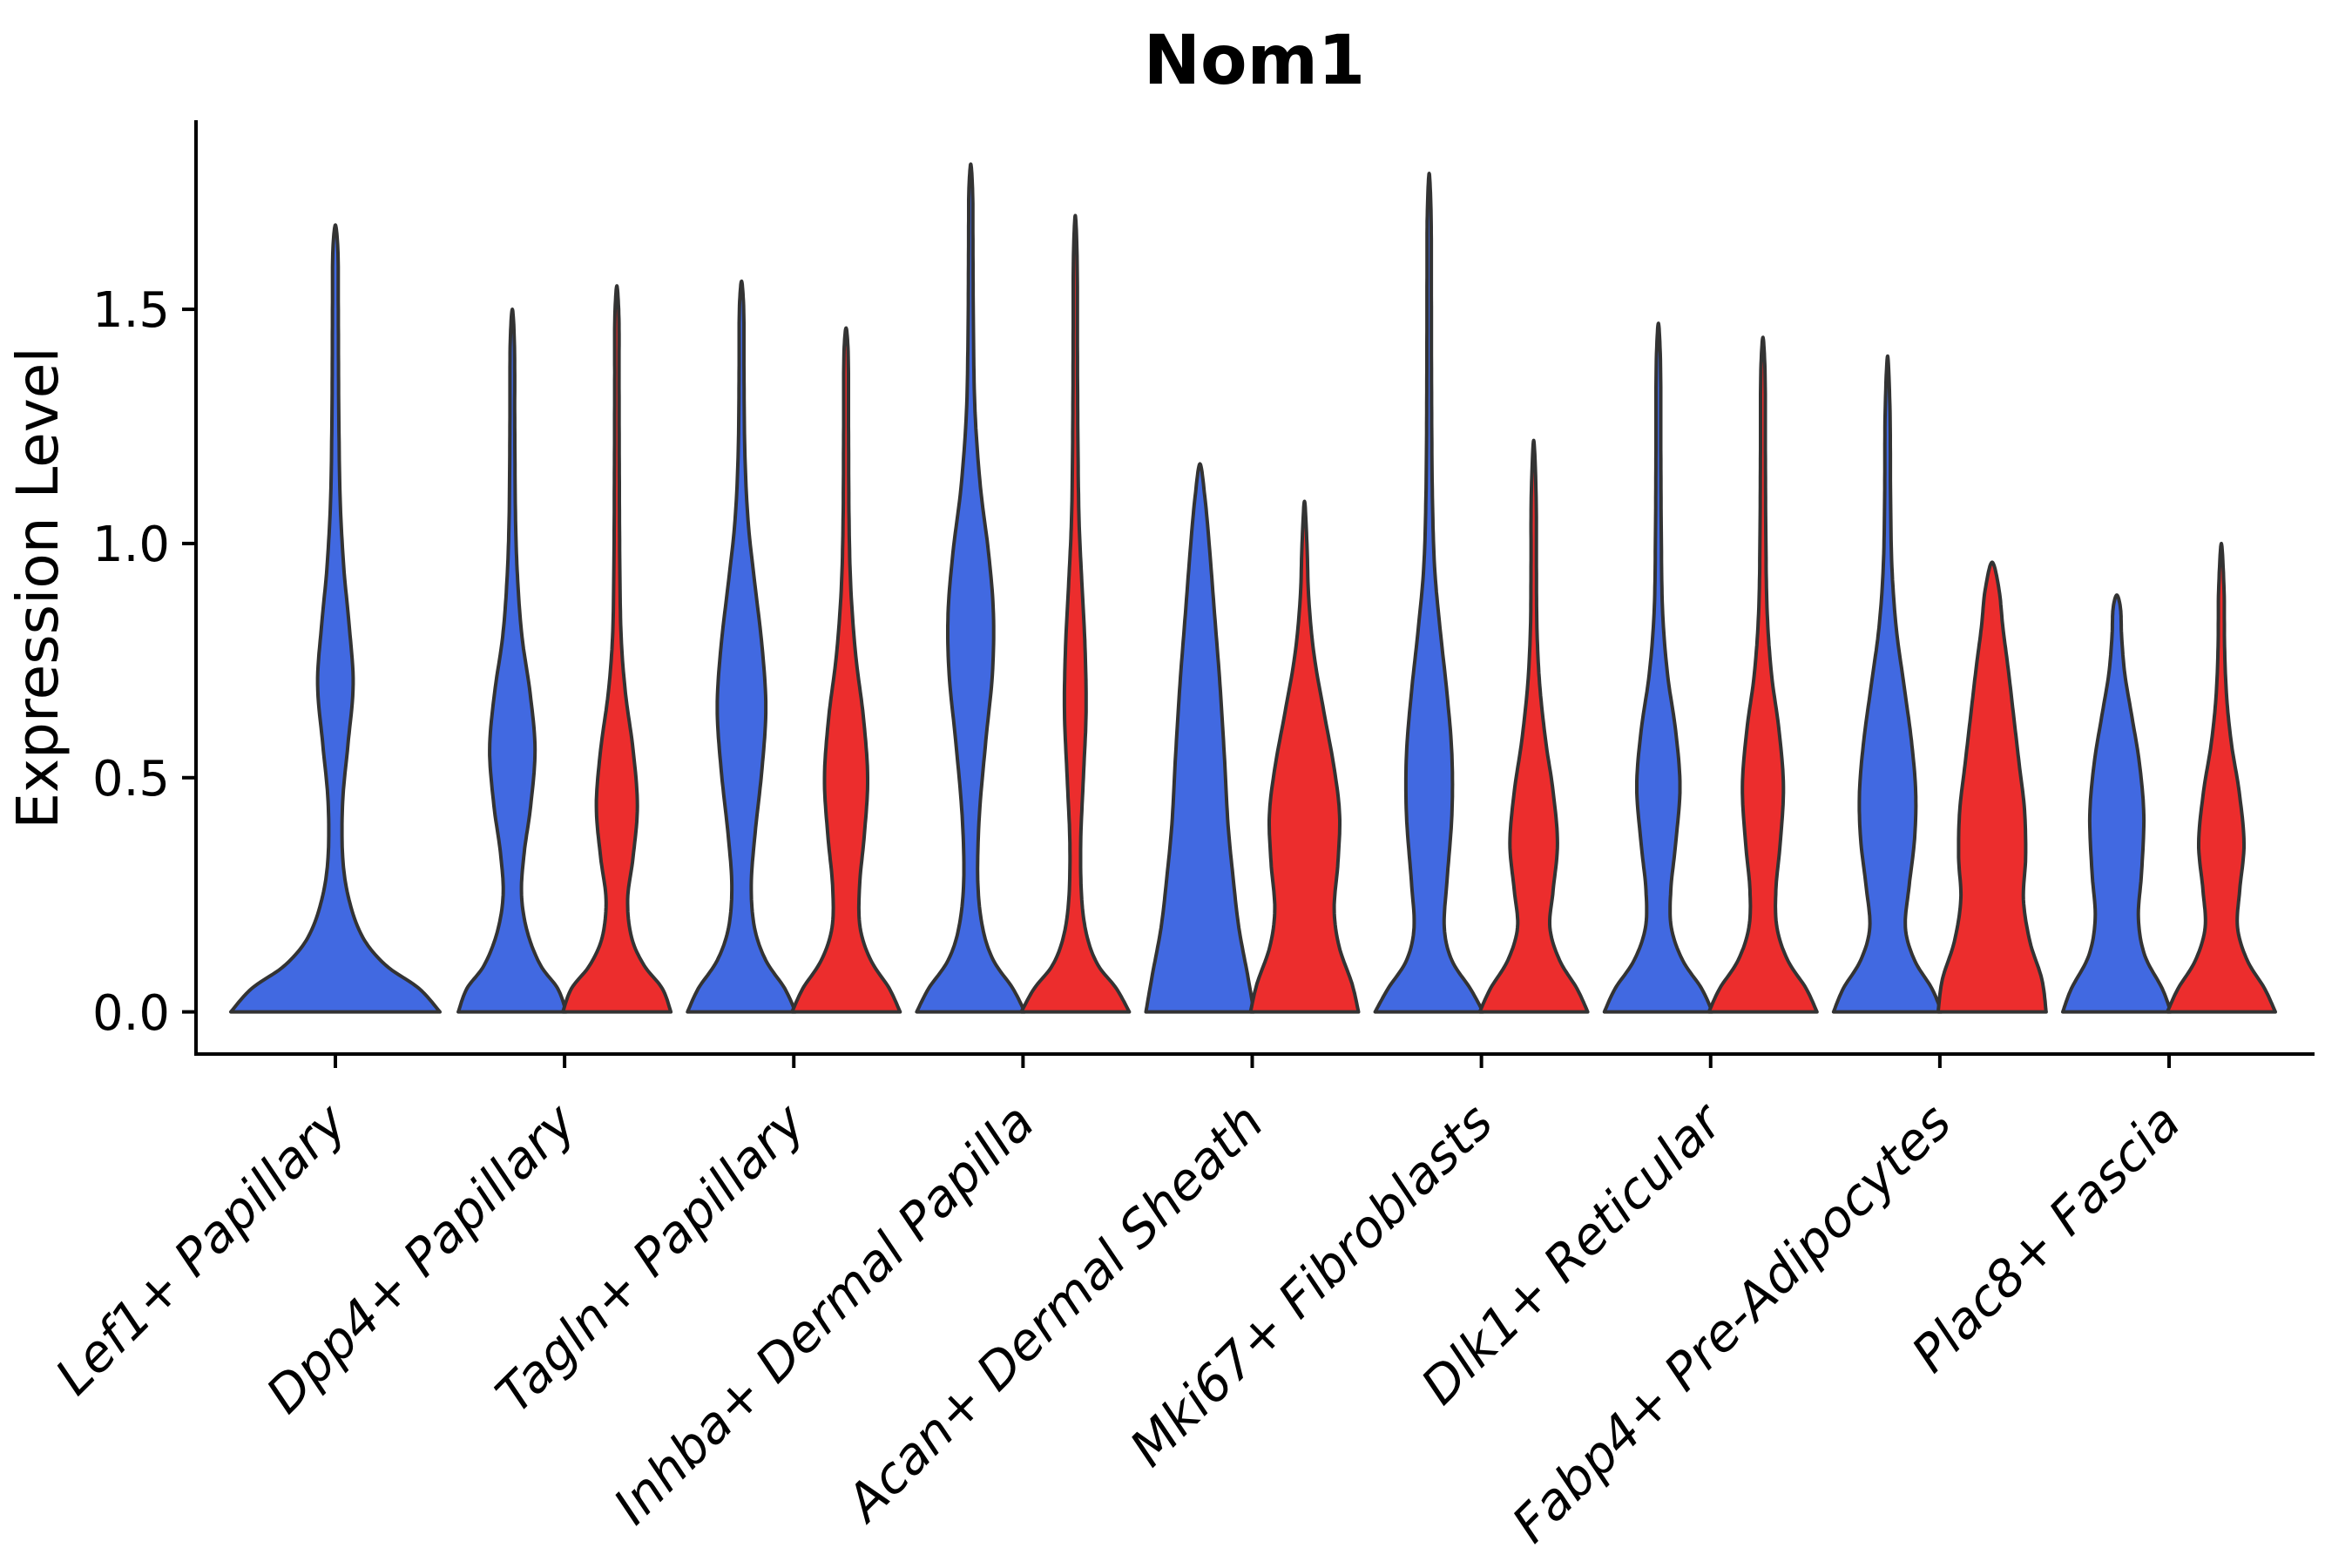  Describe the element at coordinates (1254, 61) in the screenshot. I see `chart-title: Nom1` at that location.